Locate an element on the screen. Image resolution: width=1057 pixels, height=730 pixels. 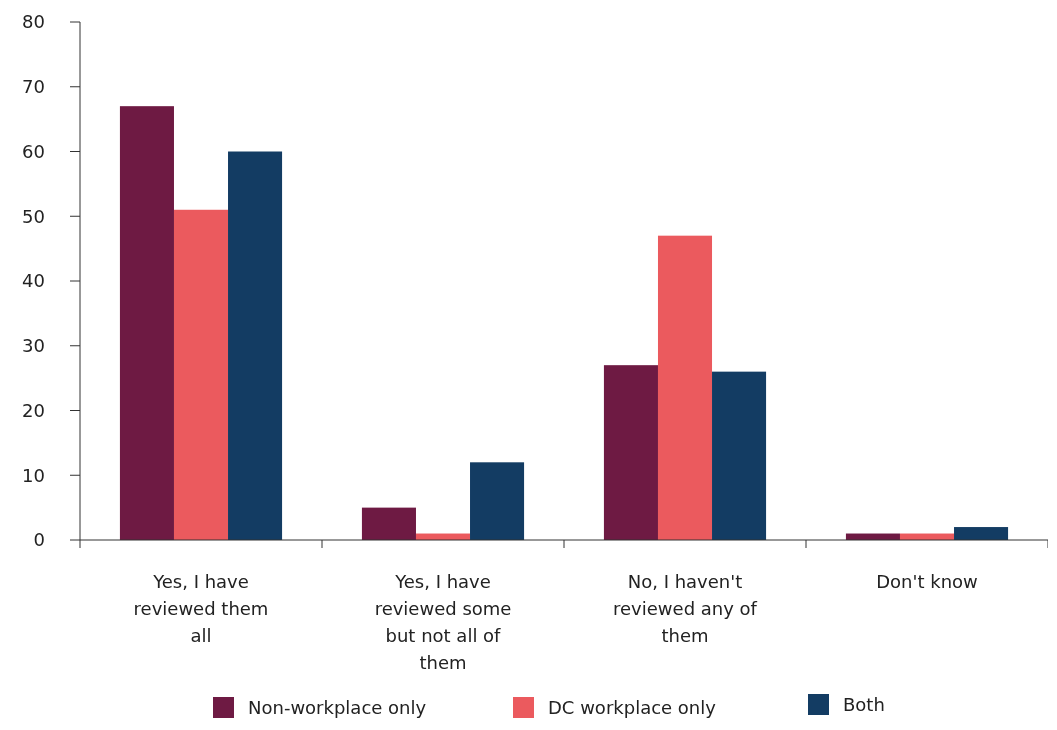
legend-label: Non-workplace only is located at coordinates (337, 708).